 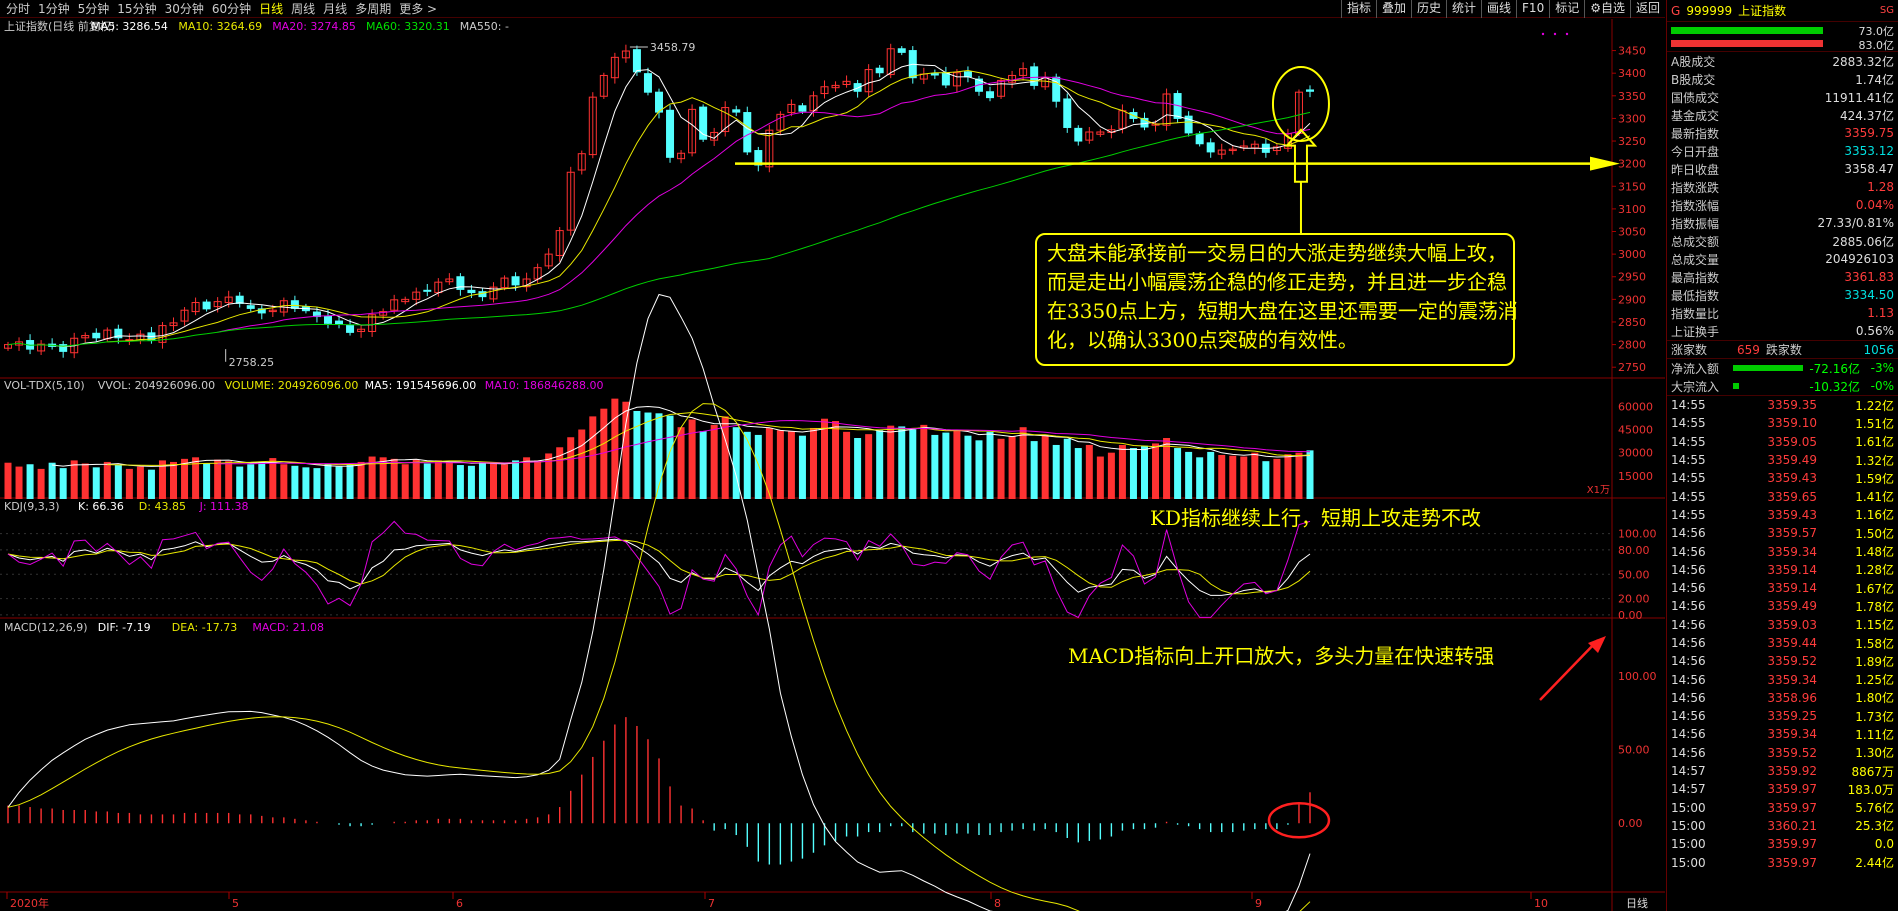 I want to click on tick-time: 14:55, so click(x=1688, y=460).